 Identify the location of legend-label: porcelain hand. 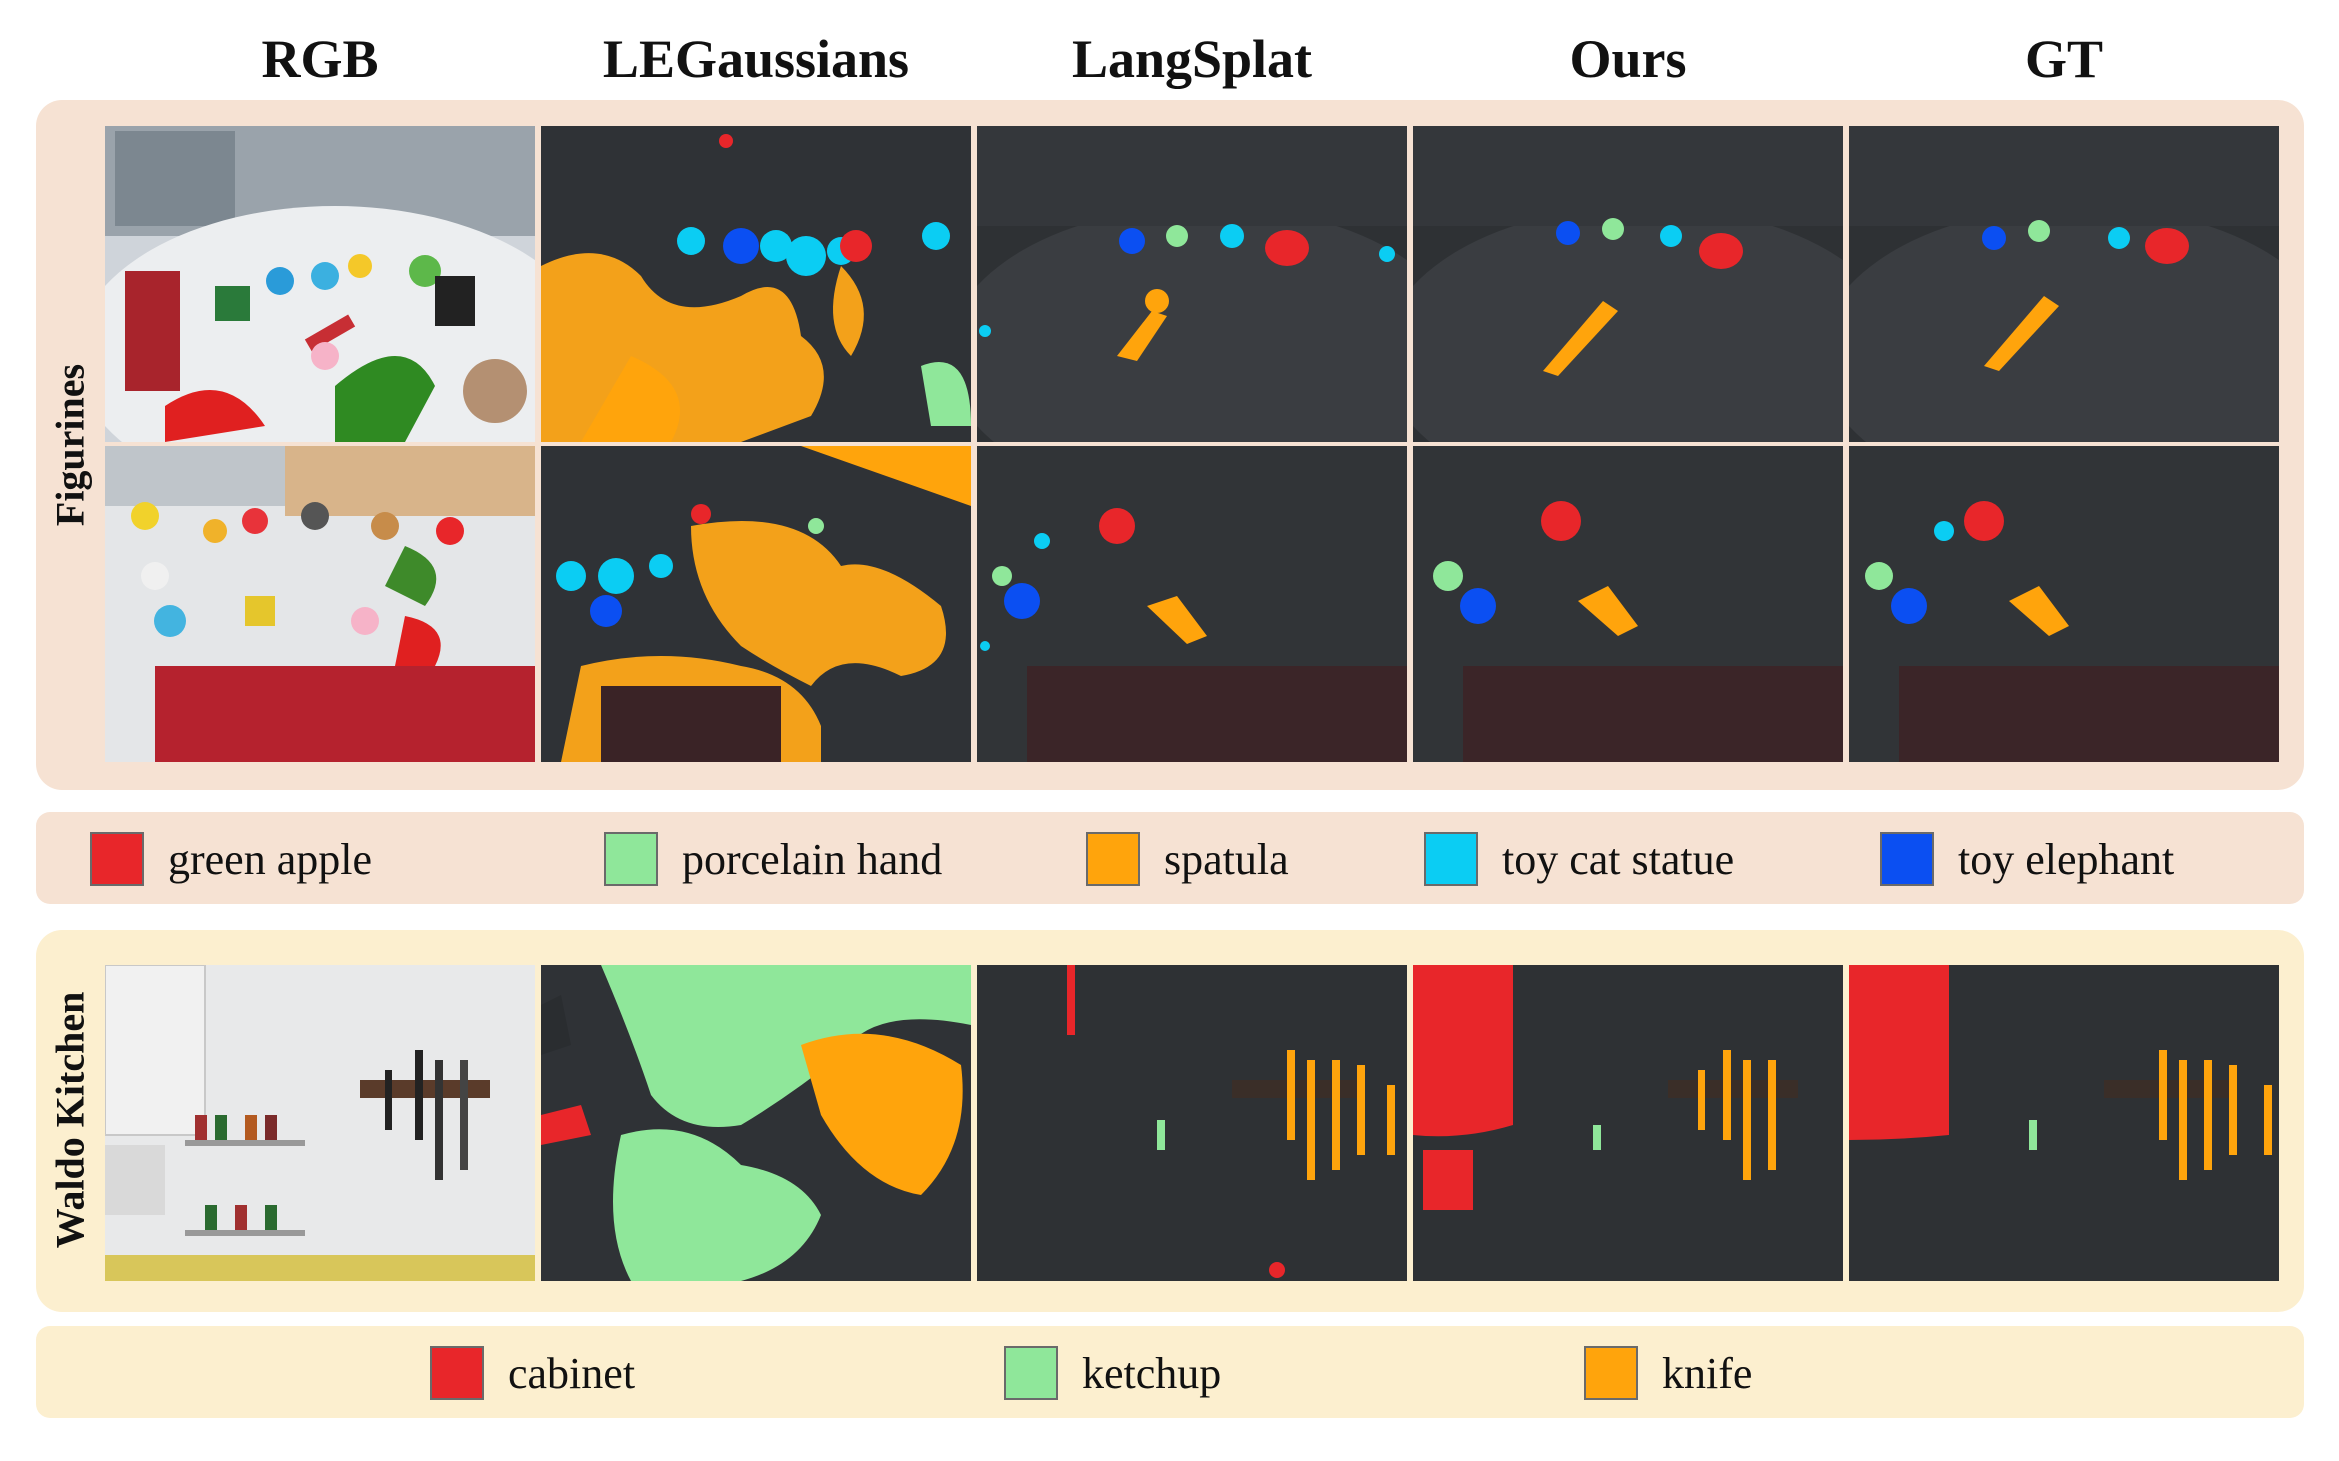
(812, 859).